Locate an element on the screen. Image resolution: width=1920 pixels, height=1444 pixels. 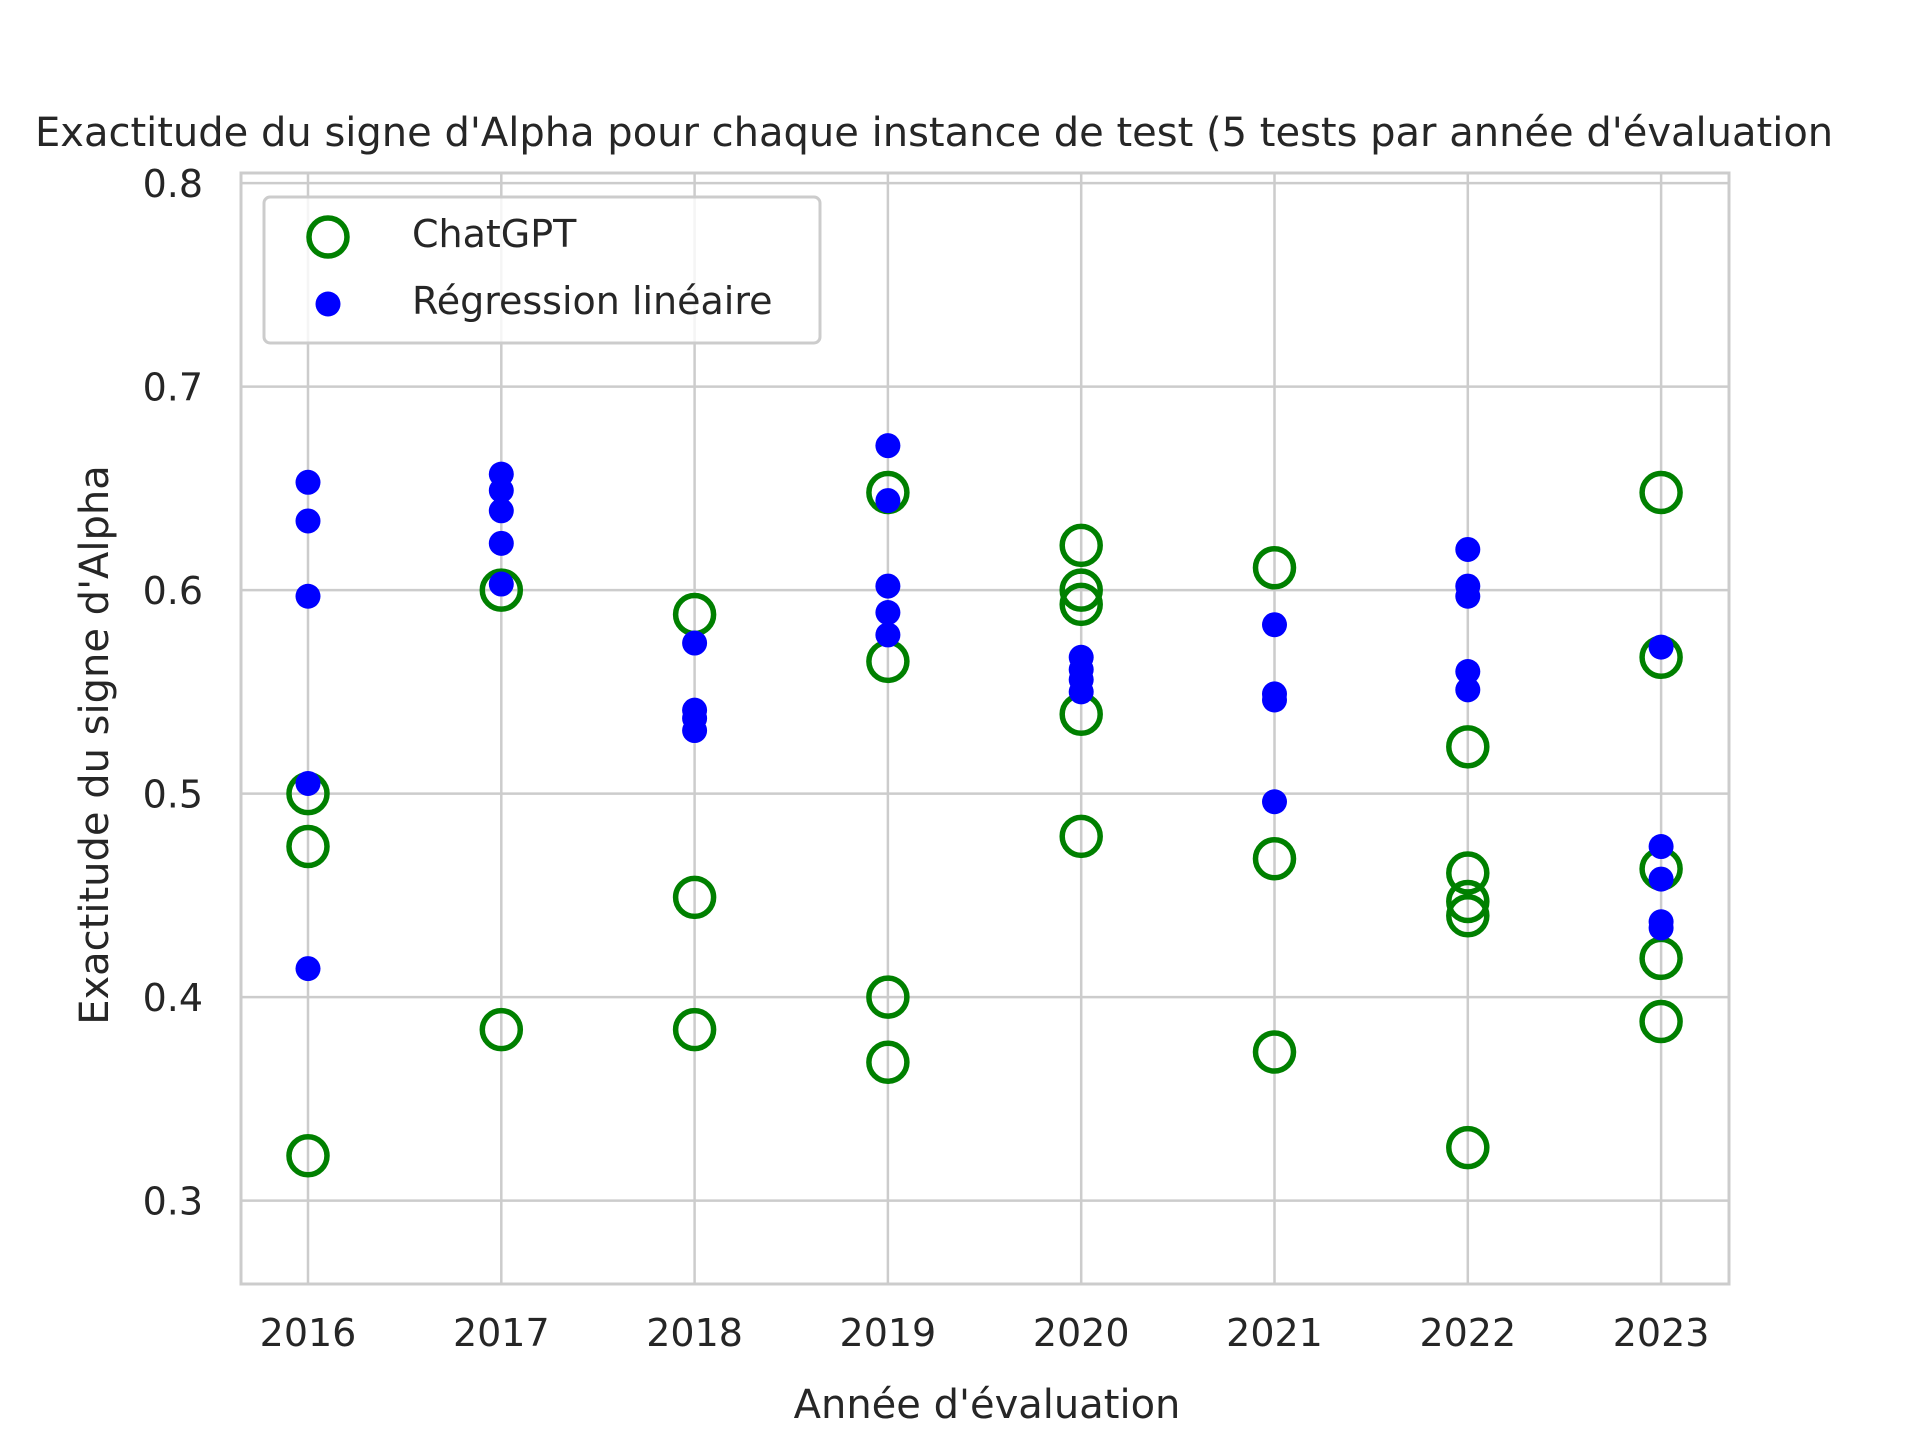
x-tick-label: 2022 is located at coordinates (1467, 1333).